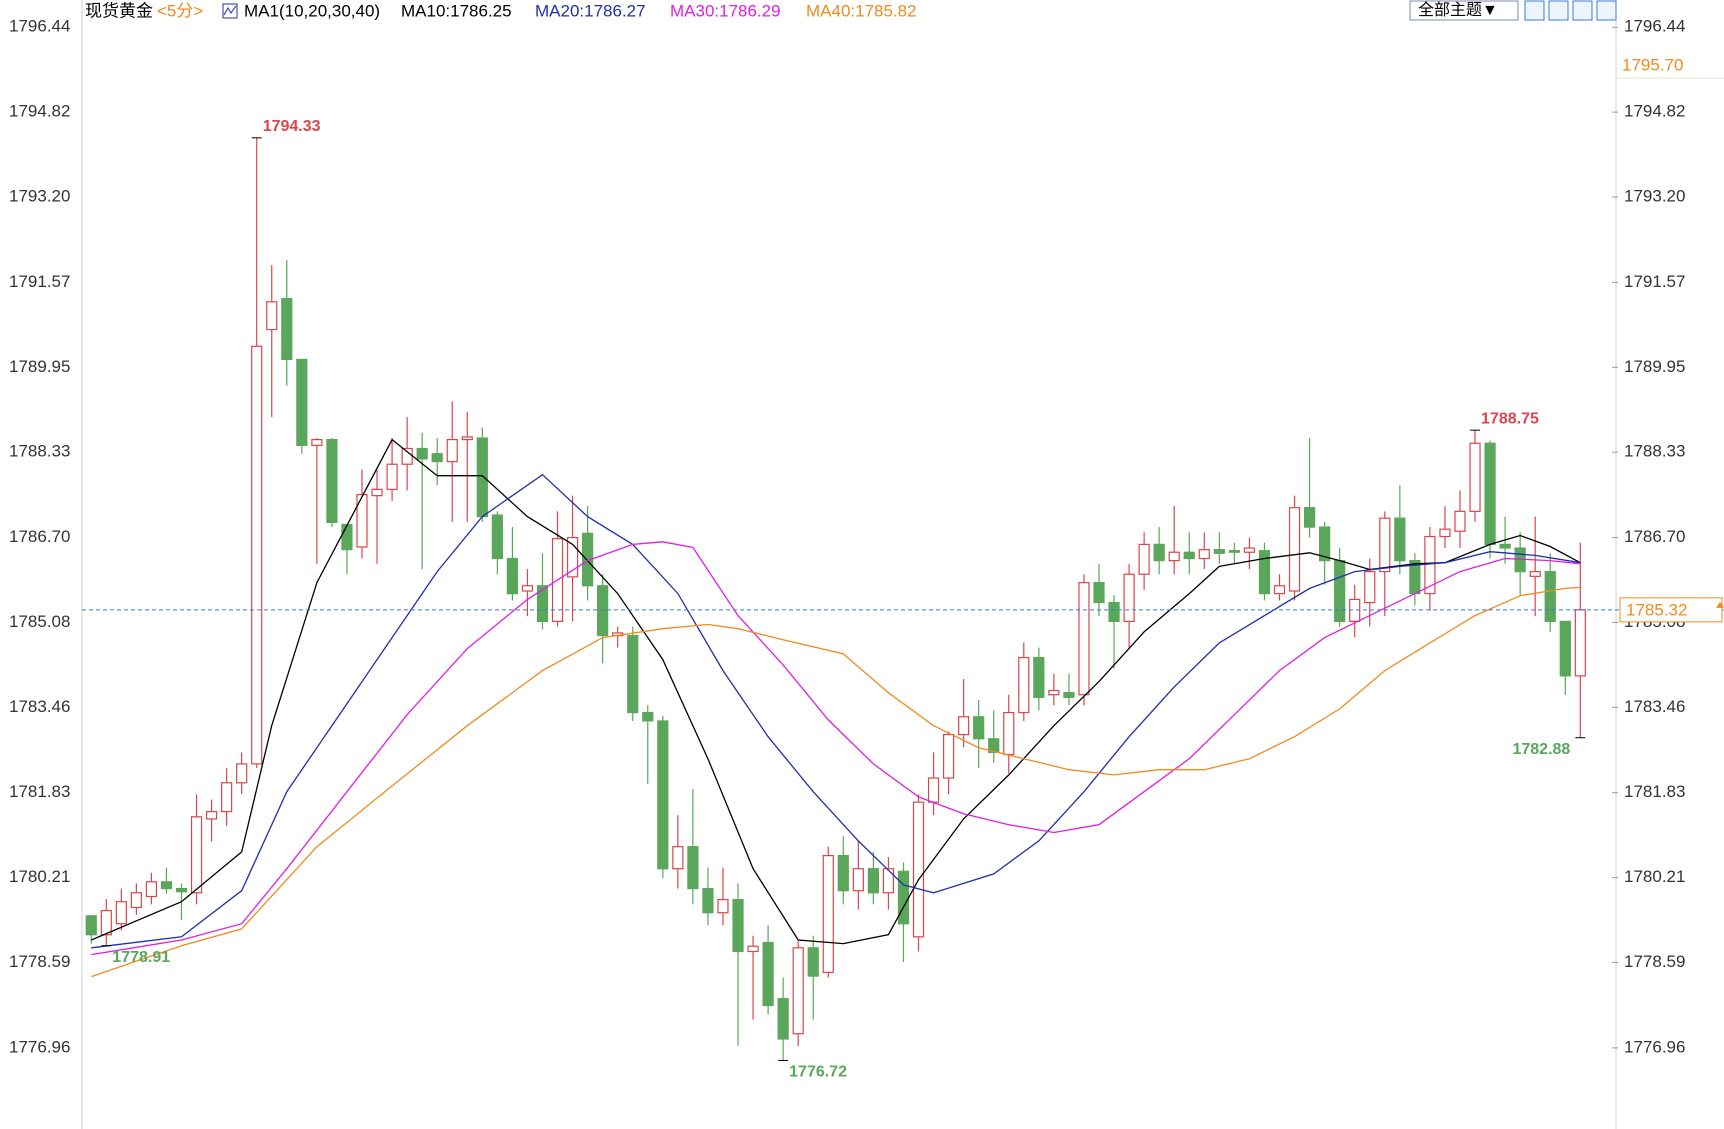 Image resolution: width=1724 pixels, height=1129 pixels. What do you see at coordinates (39, 111) in the screenshot?
I see `y-tick-label: 1794.82` at bounding box center [39, 111].